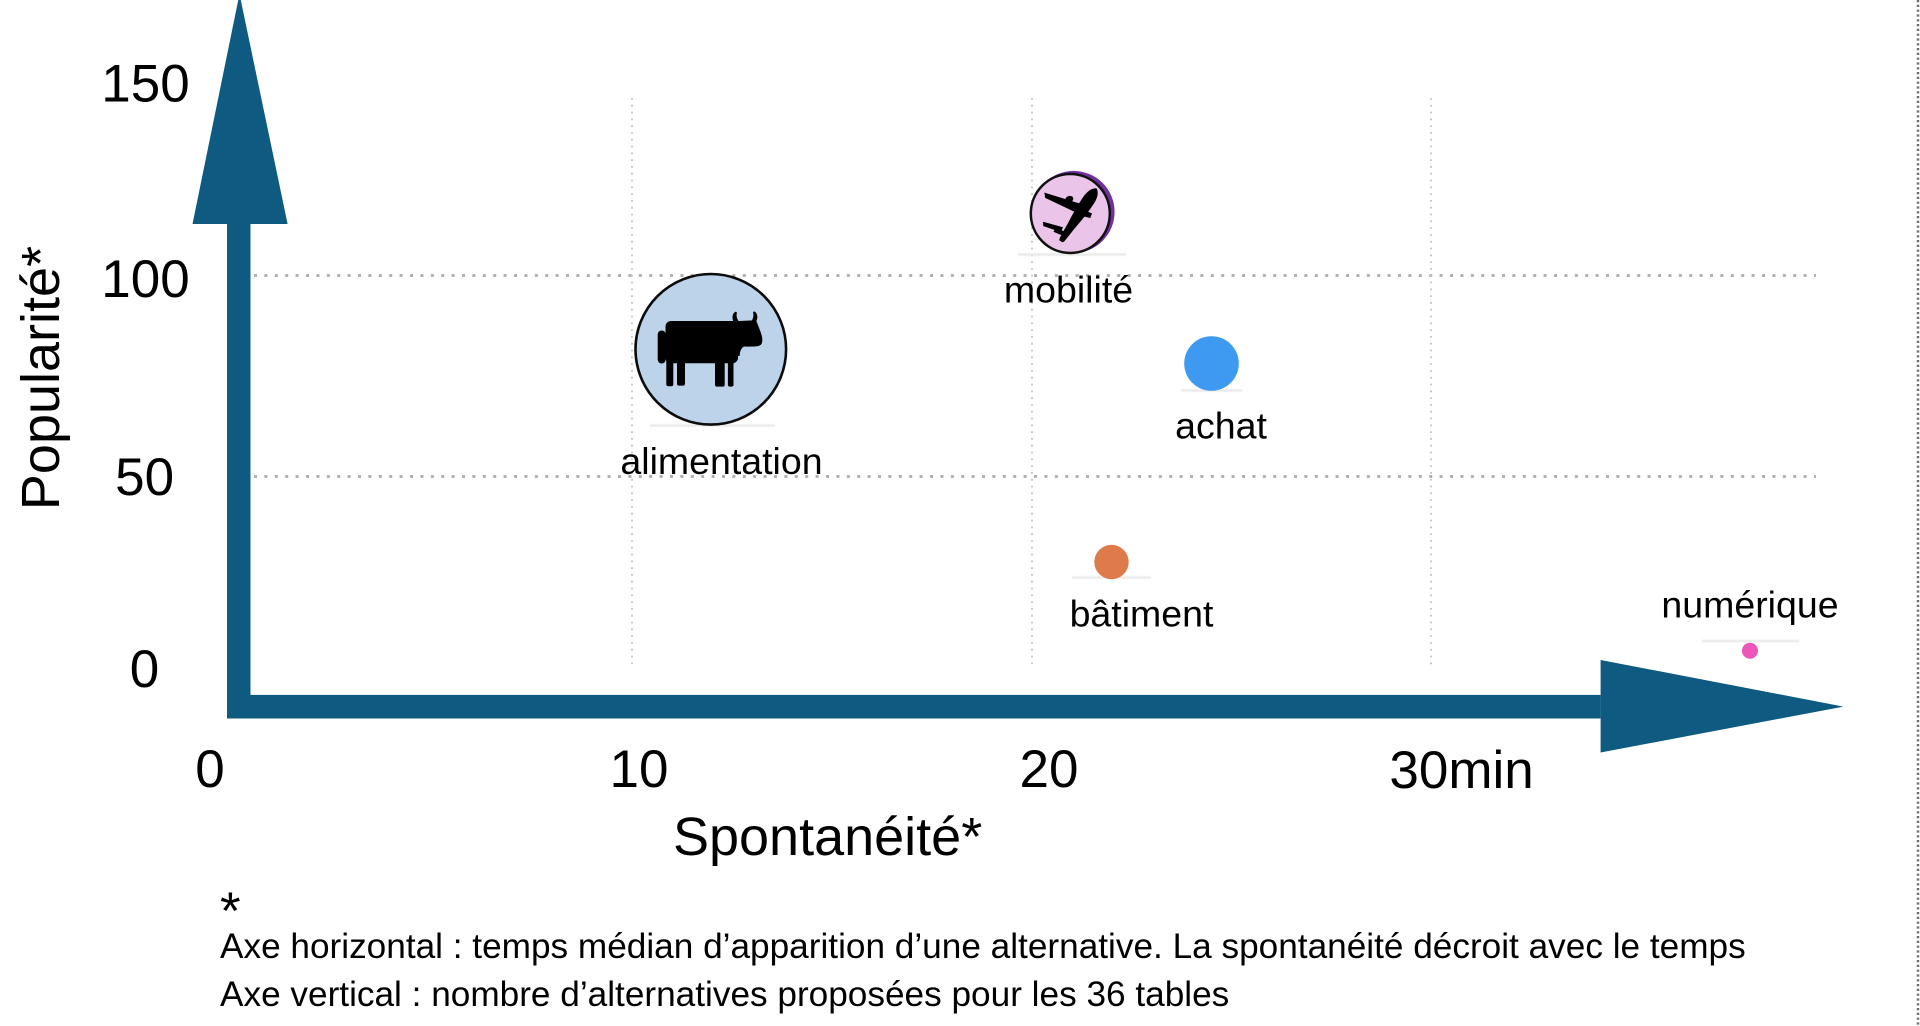 This screenshot has height=1026, width=1920. I want to click on svg-text: Spontanéité*, so click(827, 837).